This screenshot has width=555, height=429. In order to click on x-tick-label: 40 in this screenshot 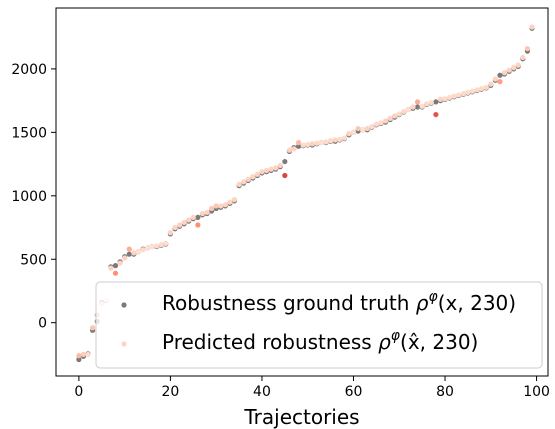, I will do `click(262, 392)`.